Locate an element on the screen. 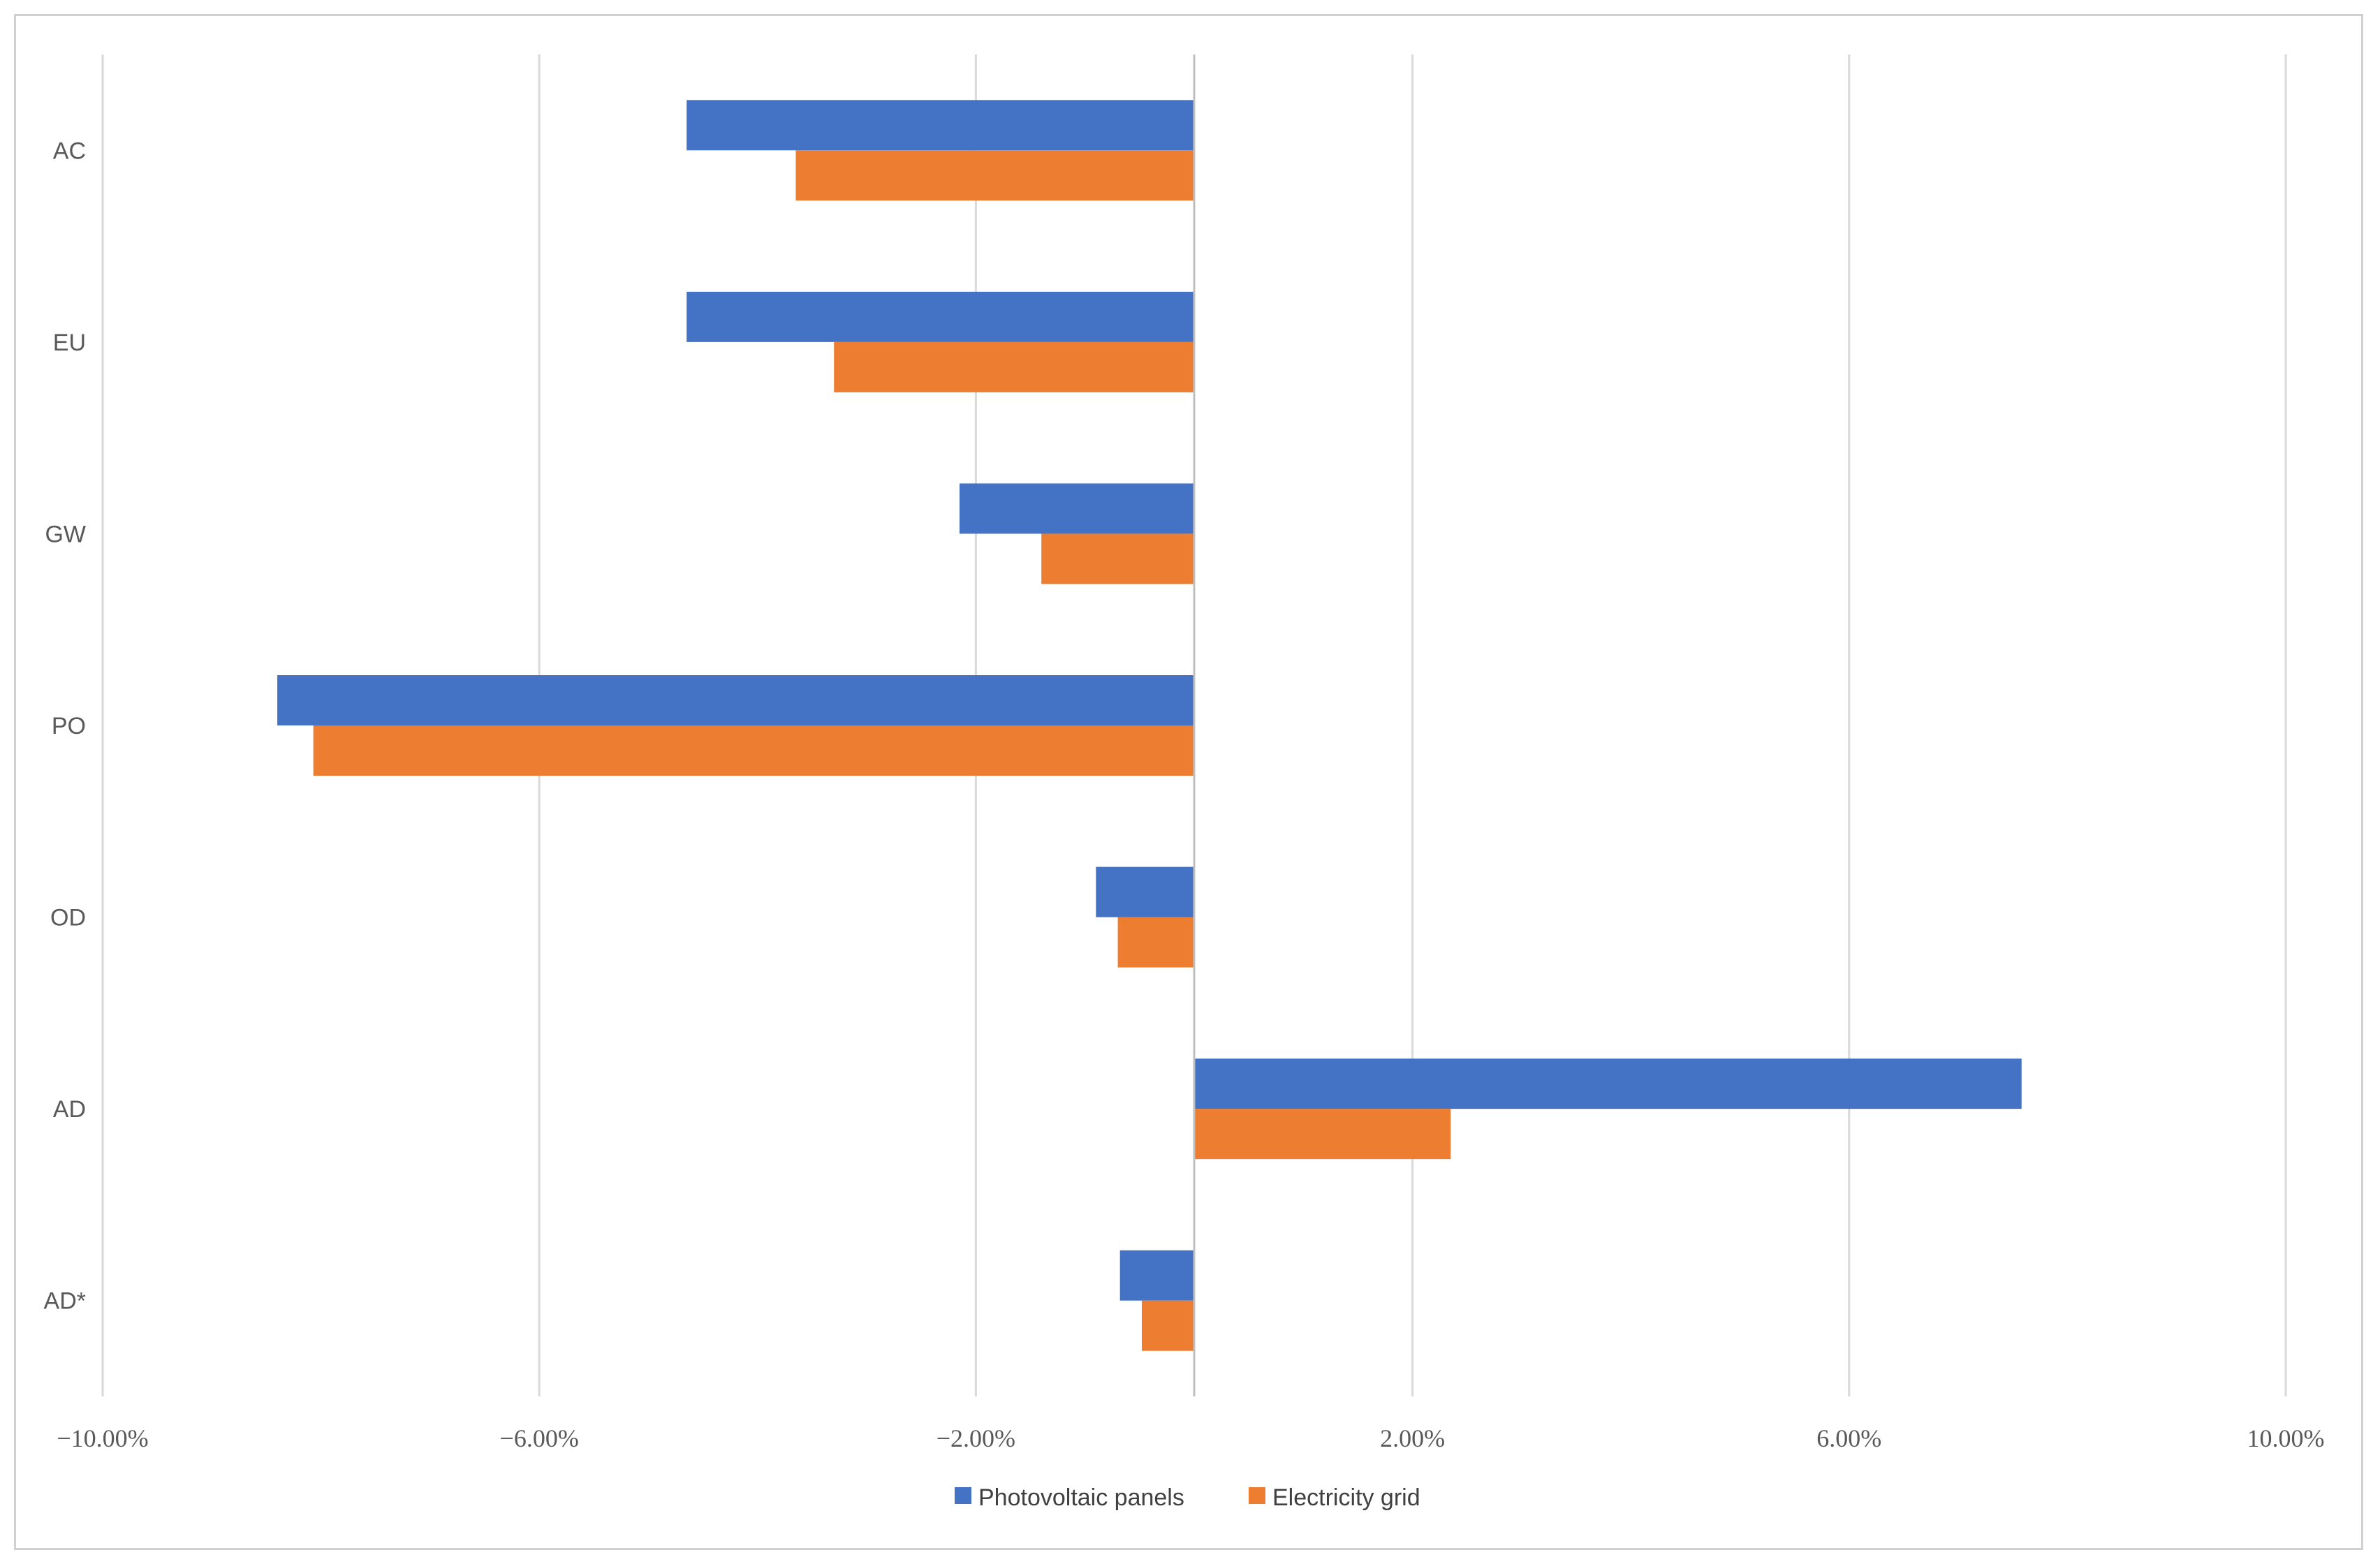 This screenshot has width=2380, height=1564. bar-photovoltaic-panels-po is located at coordinates (736, 700).